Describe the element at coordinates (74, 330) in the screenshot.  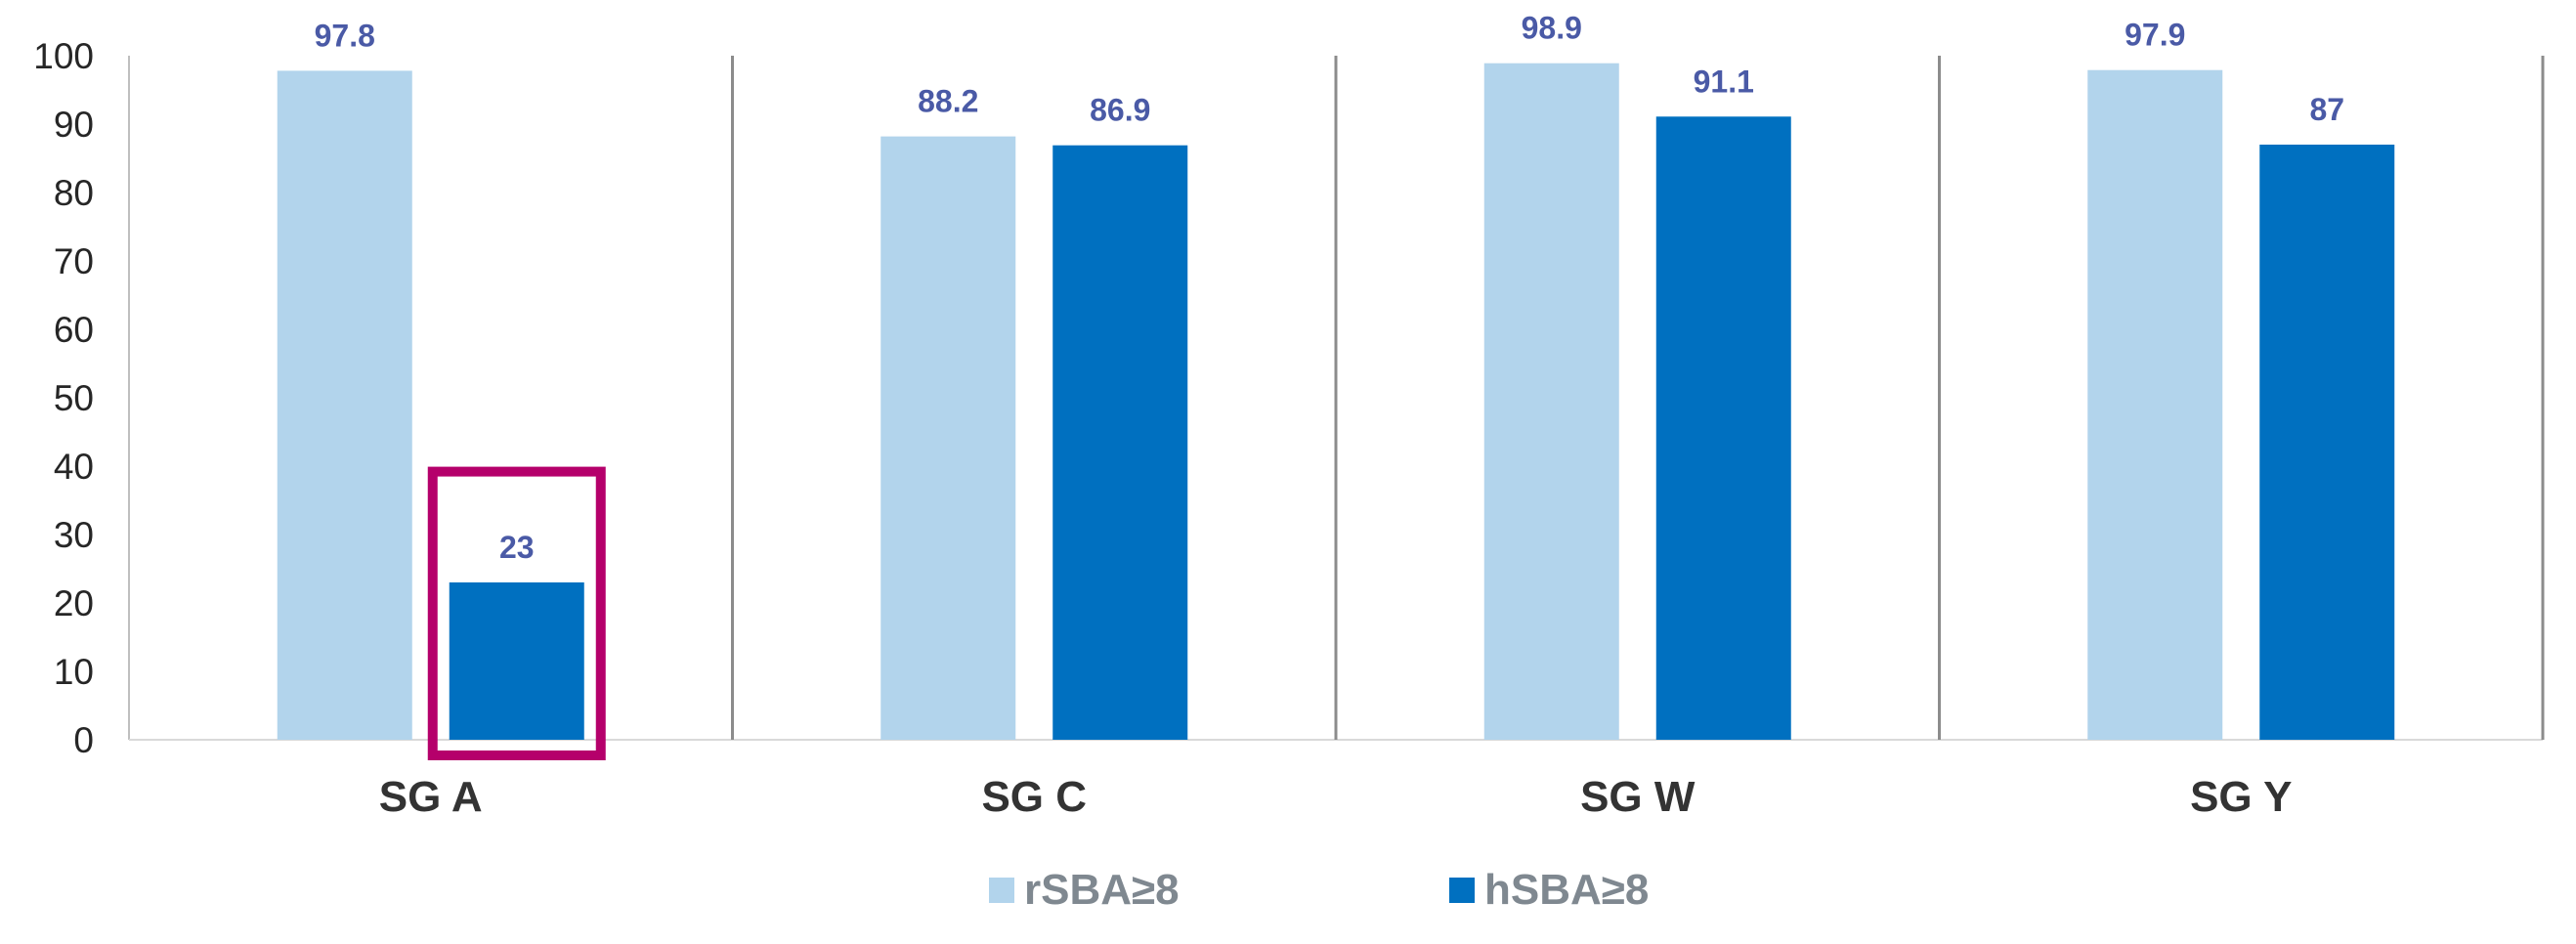
I see `y-tick-label: 60` at that location.